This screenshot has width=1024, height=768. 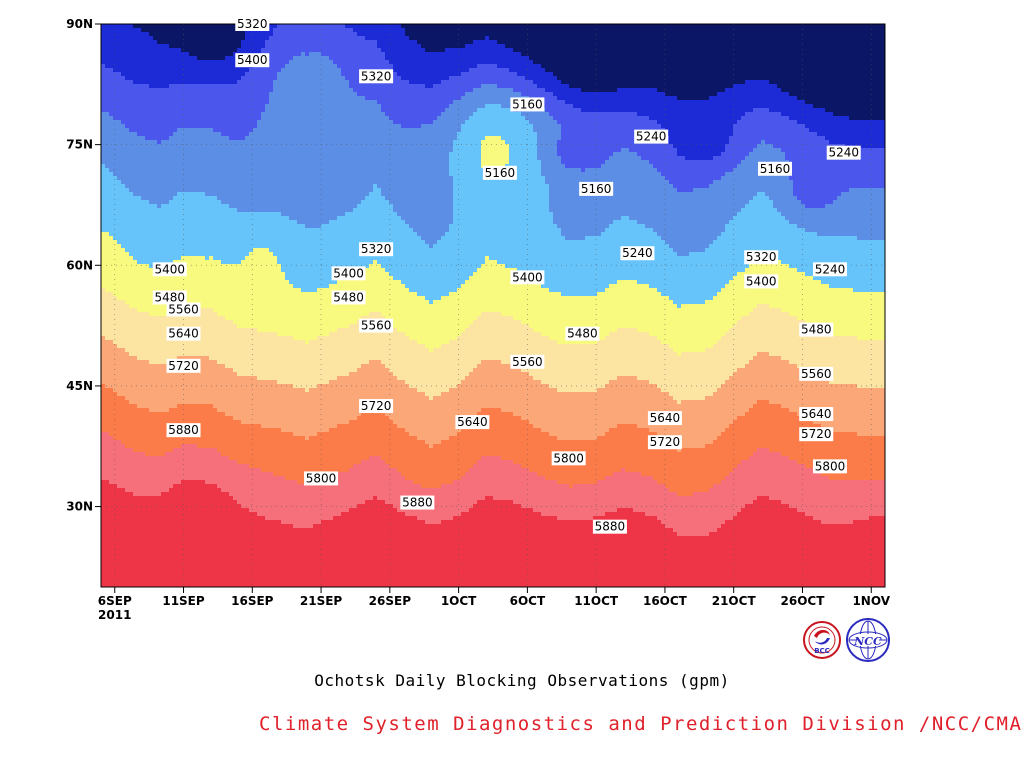 What do you see at coordinates (114, 615) in the screenshot?
I see `x-year-label: 2011` at bounding box center [114, 615].